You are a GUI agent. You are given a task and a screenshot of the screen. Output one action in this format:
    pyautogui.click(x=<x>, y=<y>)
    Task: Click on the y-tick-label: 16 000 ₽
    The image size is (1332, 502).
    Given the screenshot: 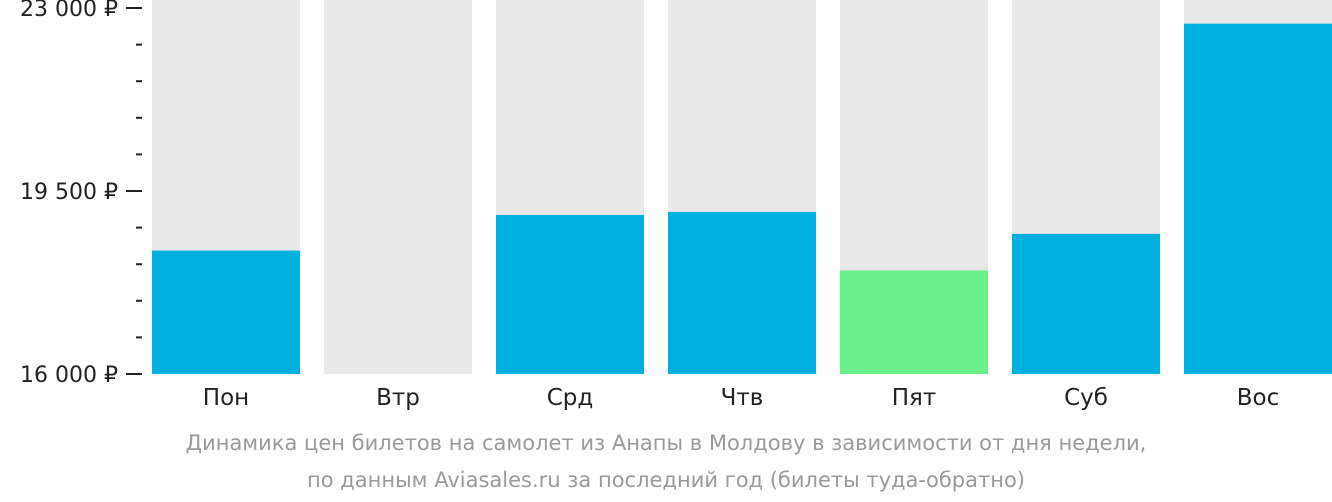 What is the action you would take?
    pyautogui.click(x=69, y=375)
    